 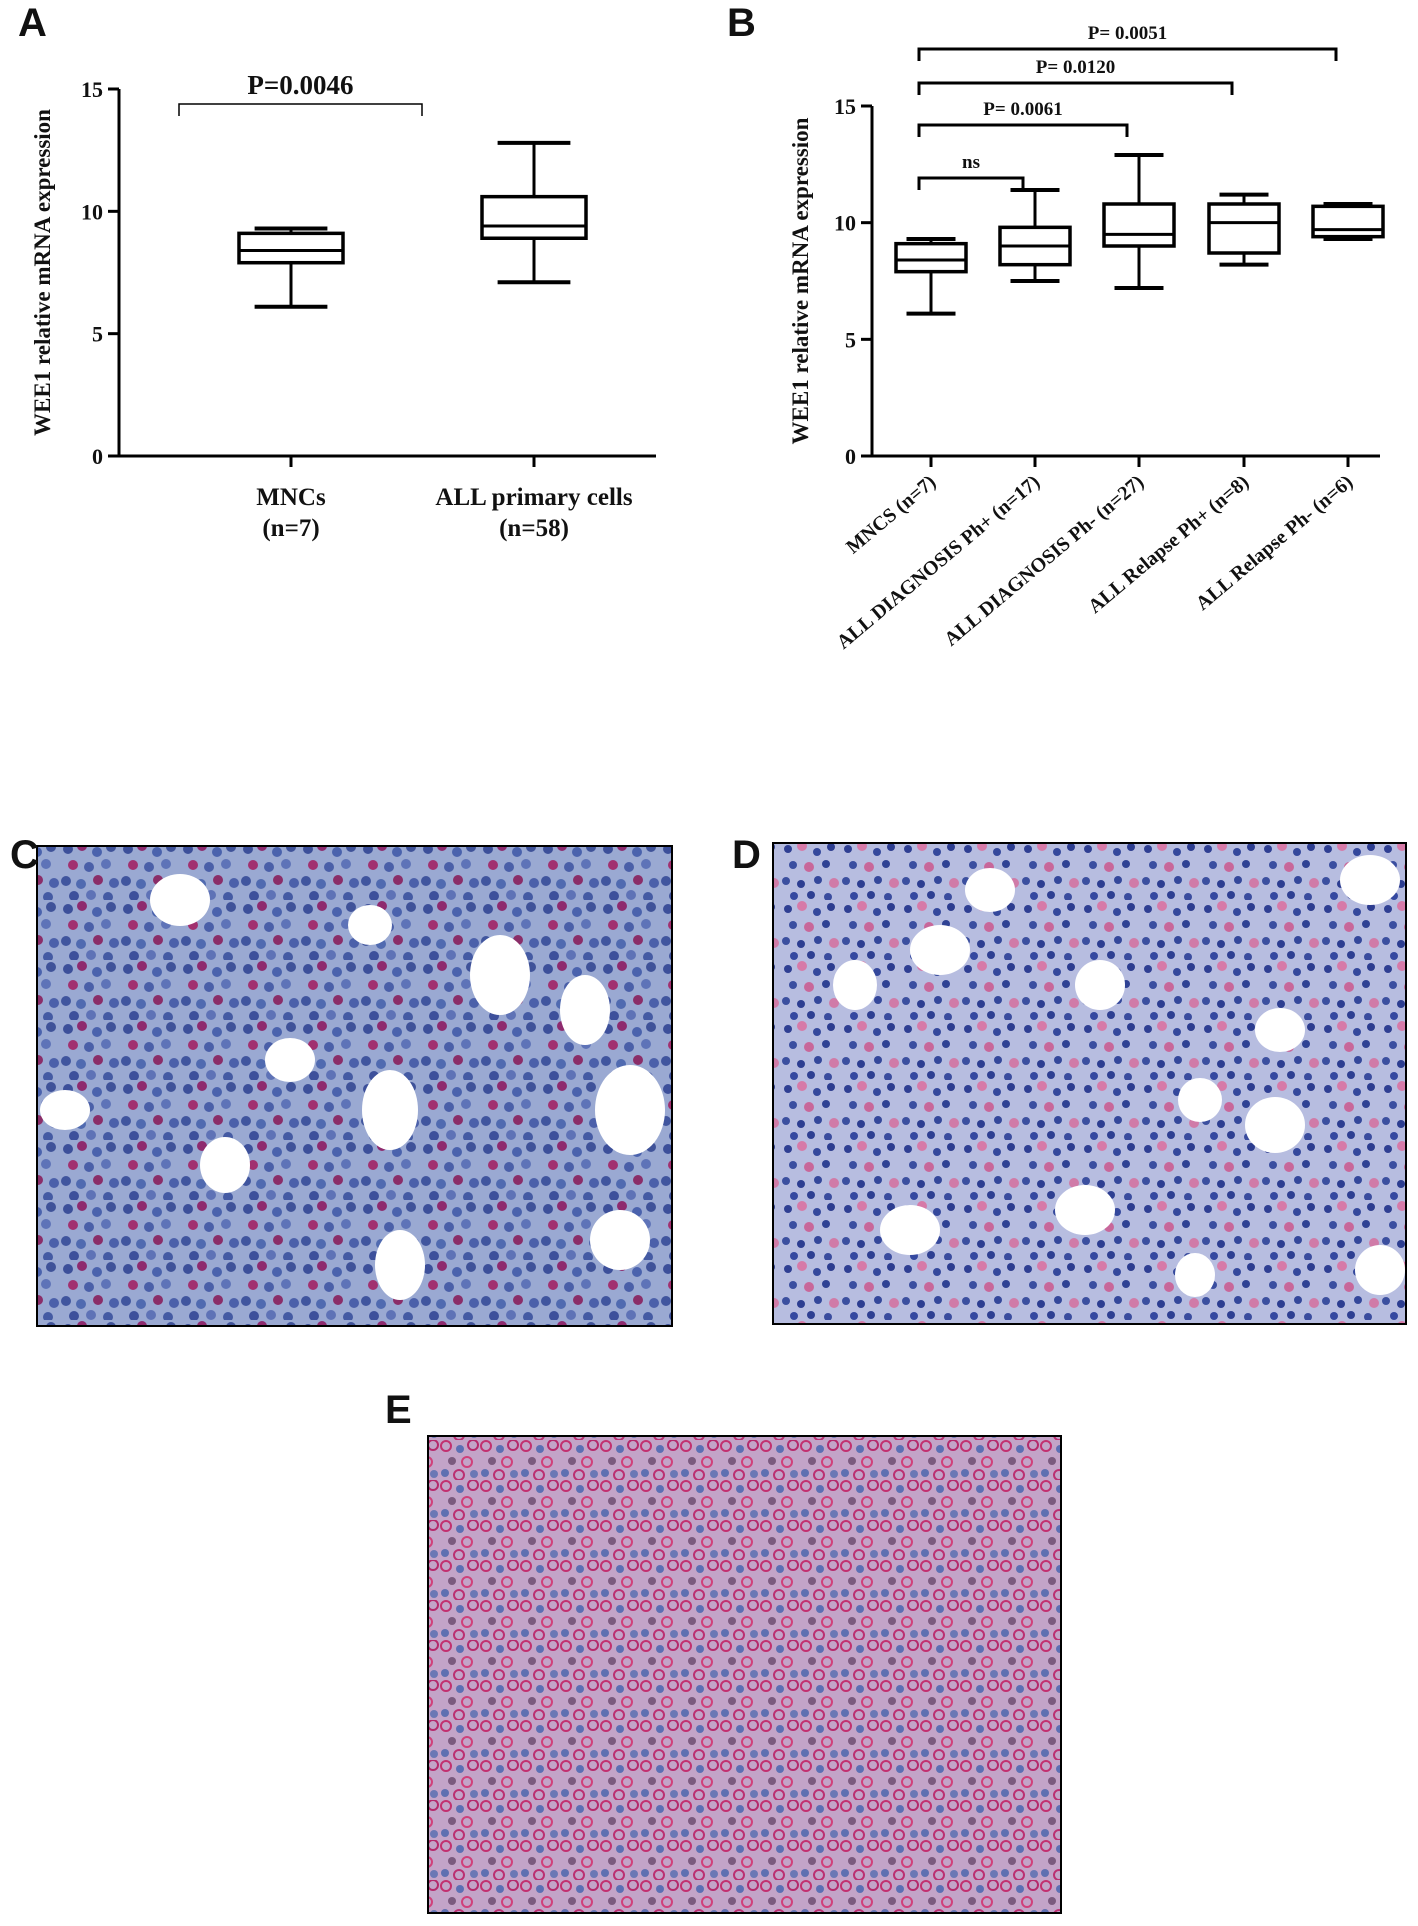 What do you see at coordinates (1127, 33) in the screenshot?
I see `significance-label: P= 0.0051` at bounding box center [1127, 33].